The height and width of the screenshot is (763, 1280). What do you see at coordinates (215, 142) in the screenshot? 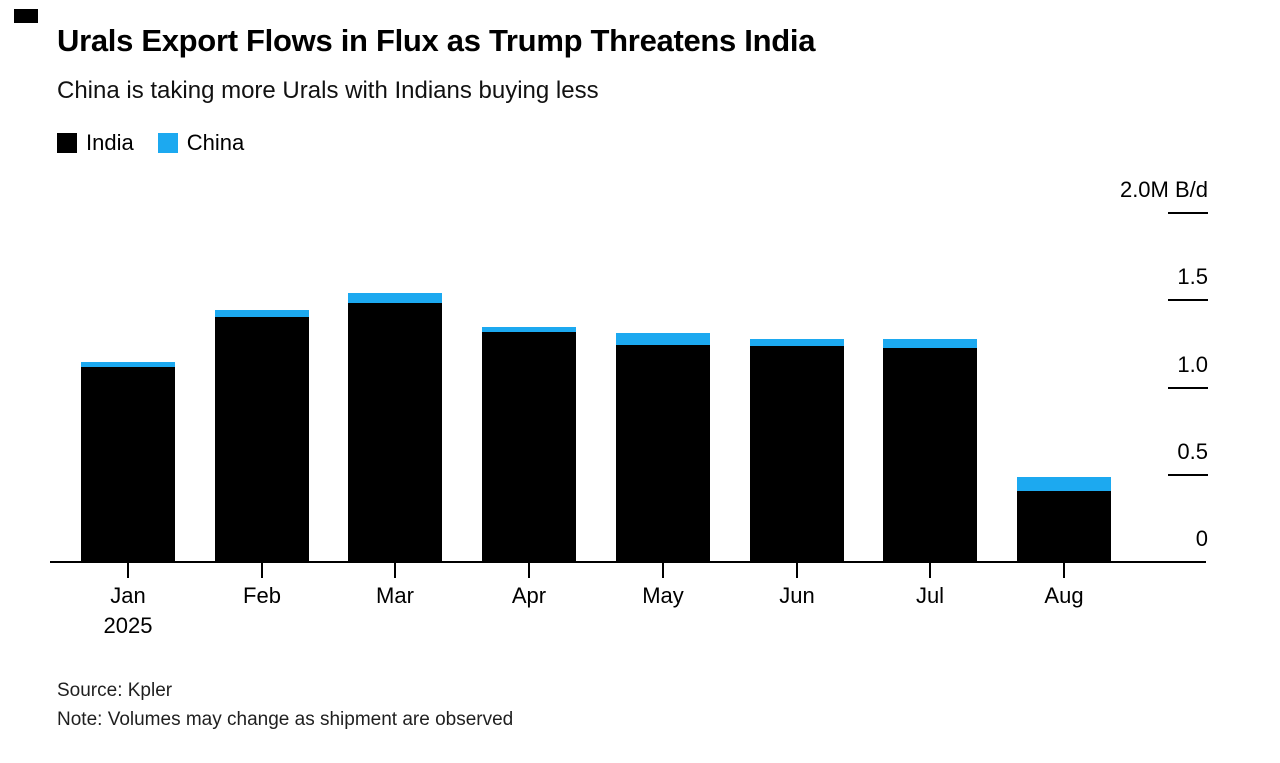
I see `legend-label: China` at bounding box center [215, 142].